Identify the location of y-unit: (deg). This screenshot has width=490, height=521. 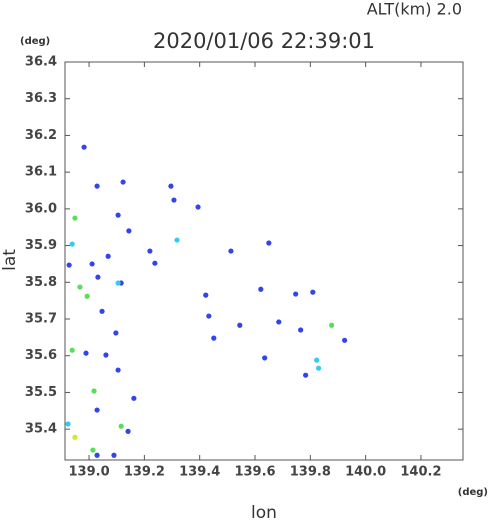
(35, 41).